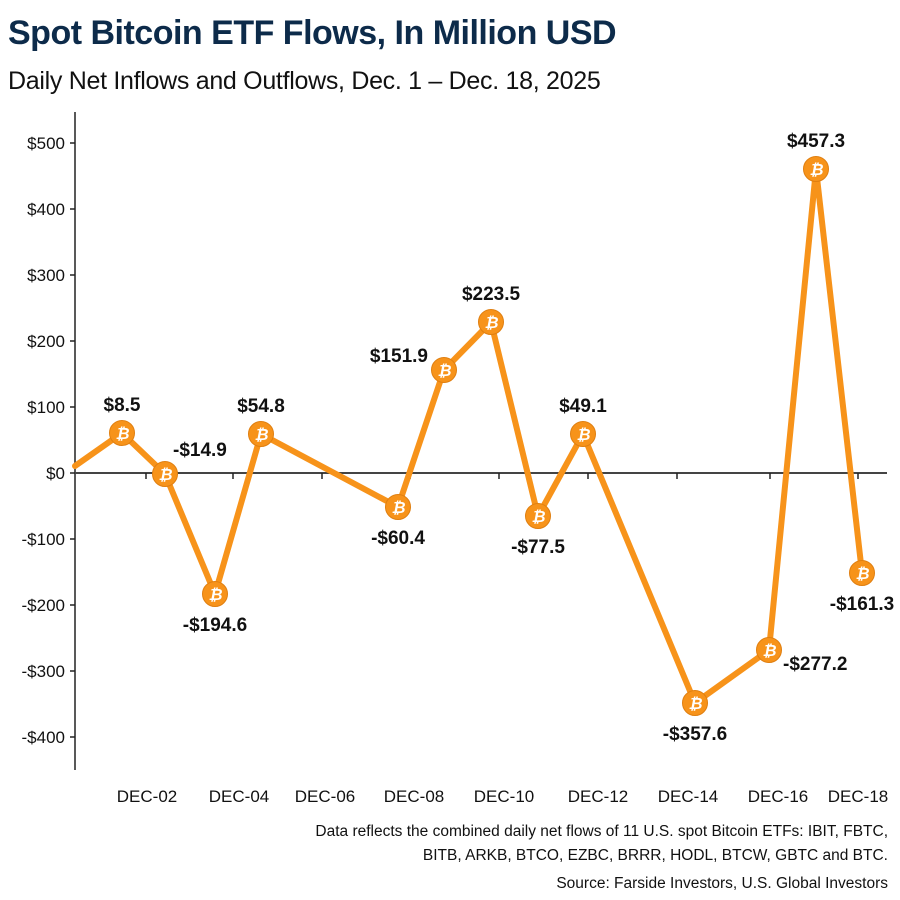 The image size is (900, 900). I want to click on data-label: -$14.9, so click(200, 450).